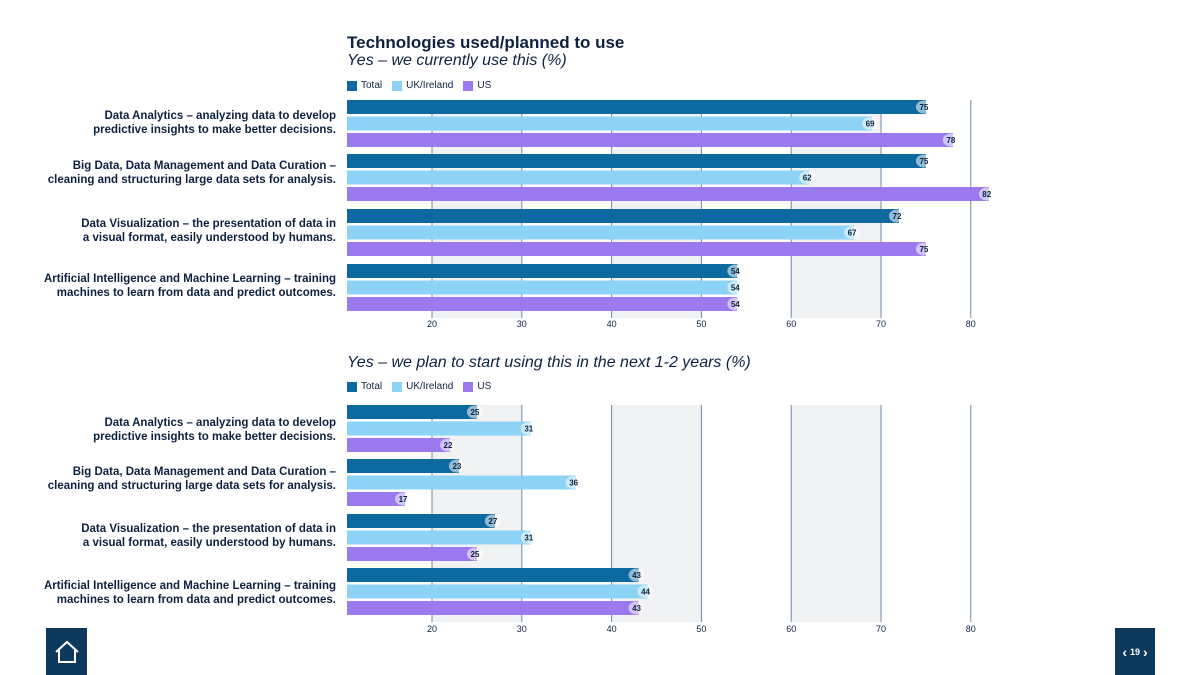  What do you see at coordinates (492, 521) in the screenshot?
I see `data-label: 27` at bounding box center [492, 521].